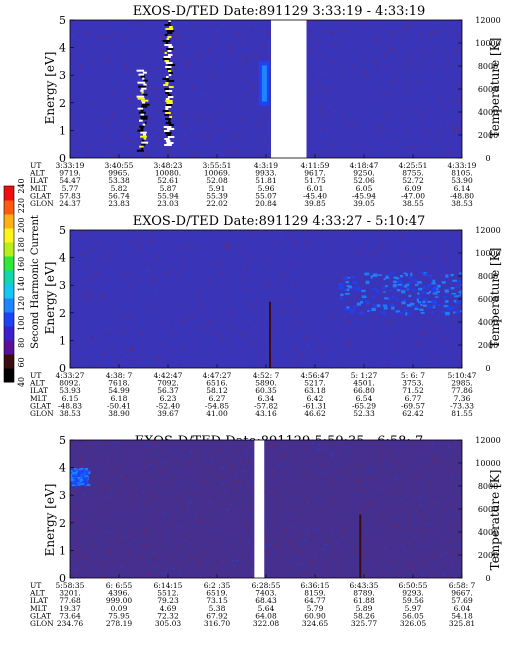 The image size is (505, 653). I want to click on table-cell: 6.18, so click(119, 398).